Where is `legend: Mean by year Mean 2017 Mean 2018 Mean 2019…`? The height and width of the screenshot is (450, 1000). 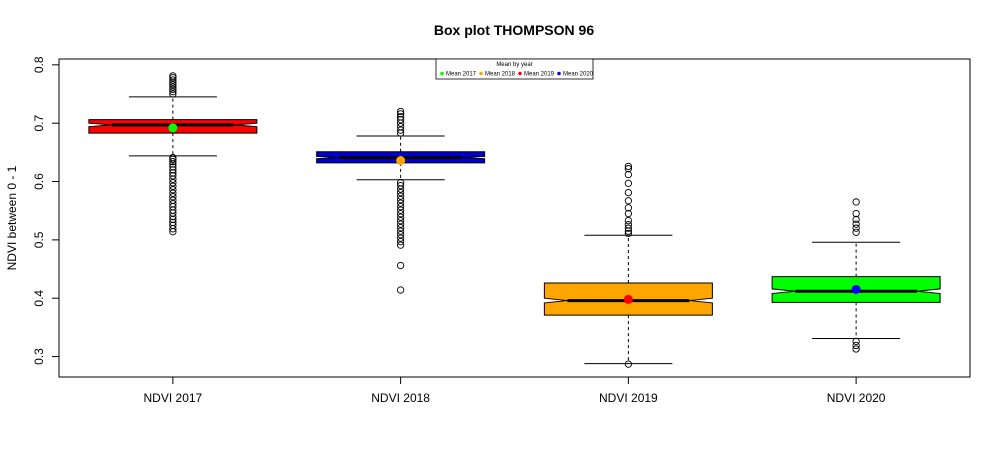
legend: Mean by year Mean 2017 Mean 2018 Mean 2019… is located at coordinates (514, 69).